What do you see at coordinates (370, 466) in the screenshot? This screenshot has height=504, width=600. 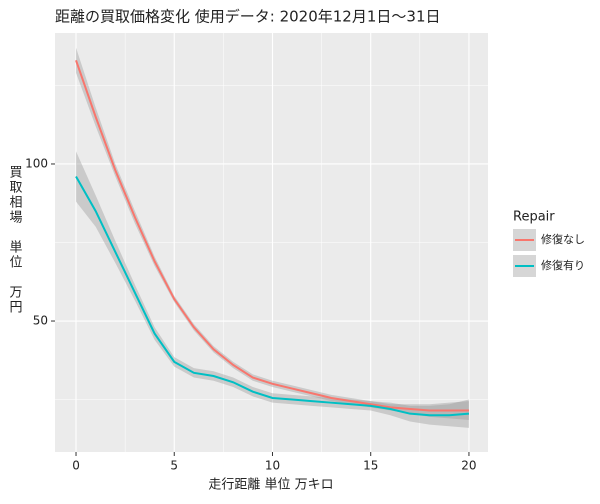 I see `x-tick-label: 15` at bounding box center [370, 466].